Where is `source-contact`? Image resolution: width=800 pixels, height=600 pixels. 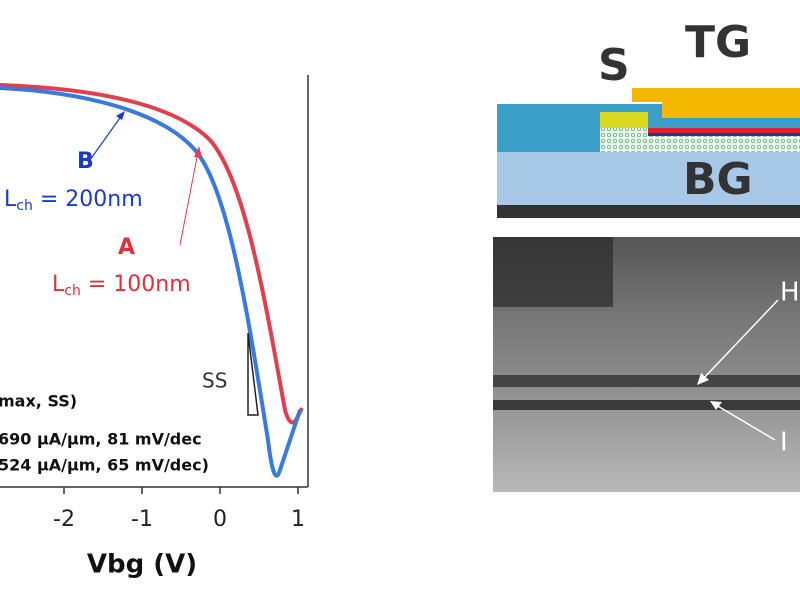
source-contact is located at coordinates (624, 120).